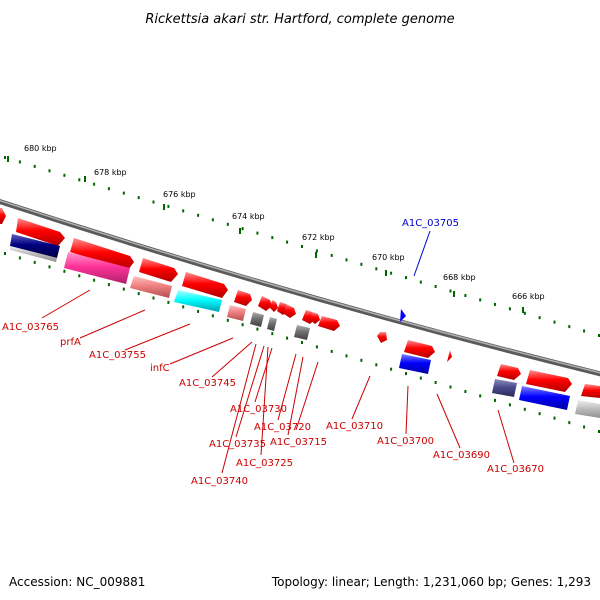  I want to click on gene-label: A1C_03720, so click(282, 427).